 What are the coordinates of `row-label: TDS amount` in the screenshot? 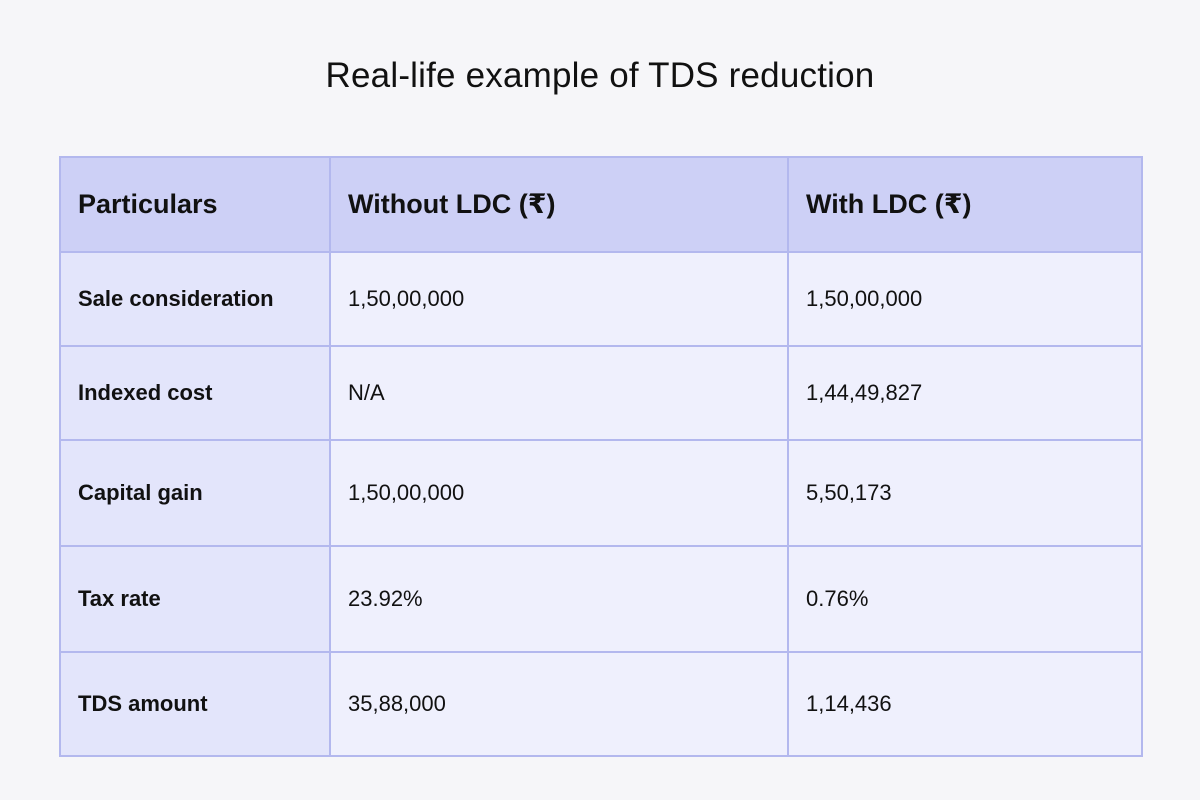 It's located at (195, 704).